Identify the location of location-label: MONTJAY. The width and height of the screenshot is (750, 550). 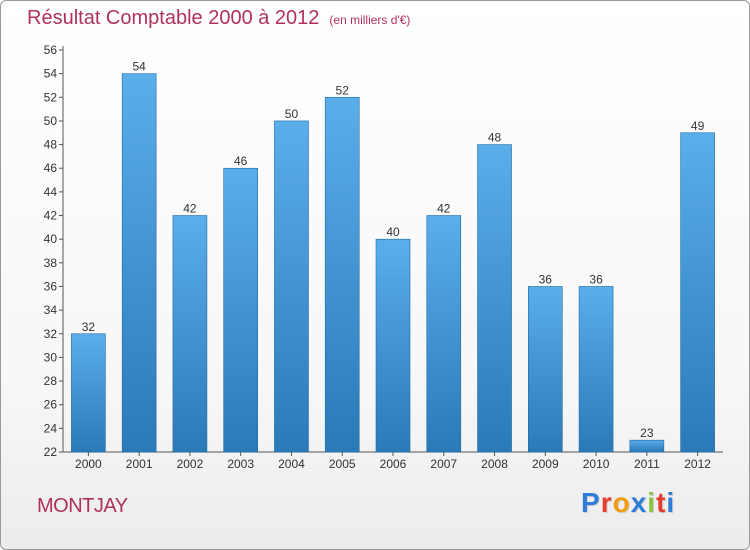
(82, 506).